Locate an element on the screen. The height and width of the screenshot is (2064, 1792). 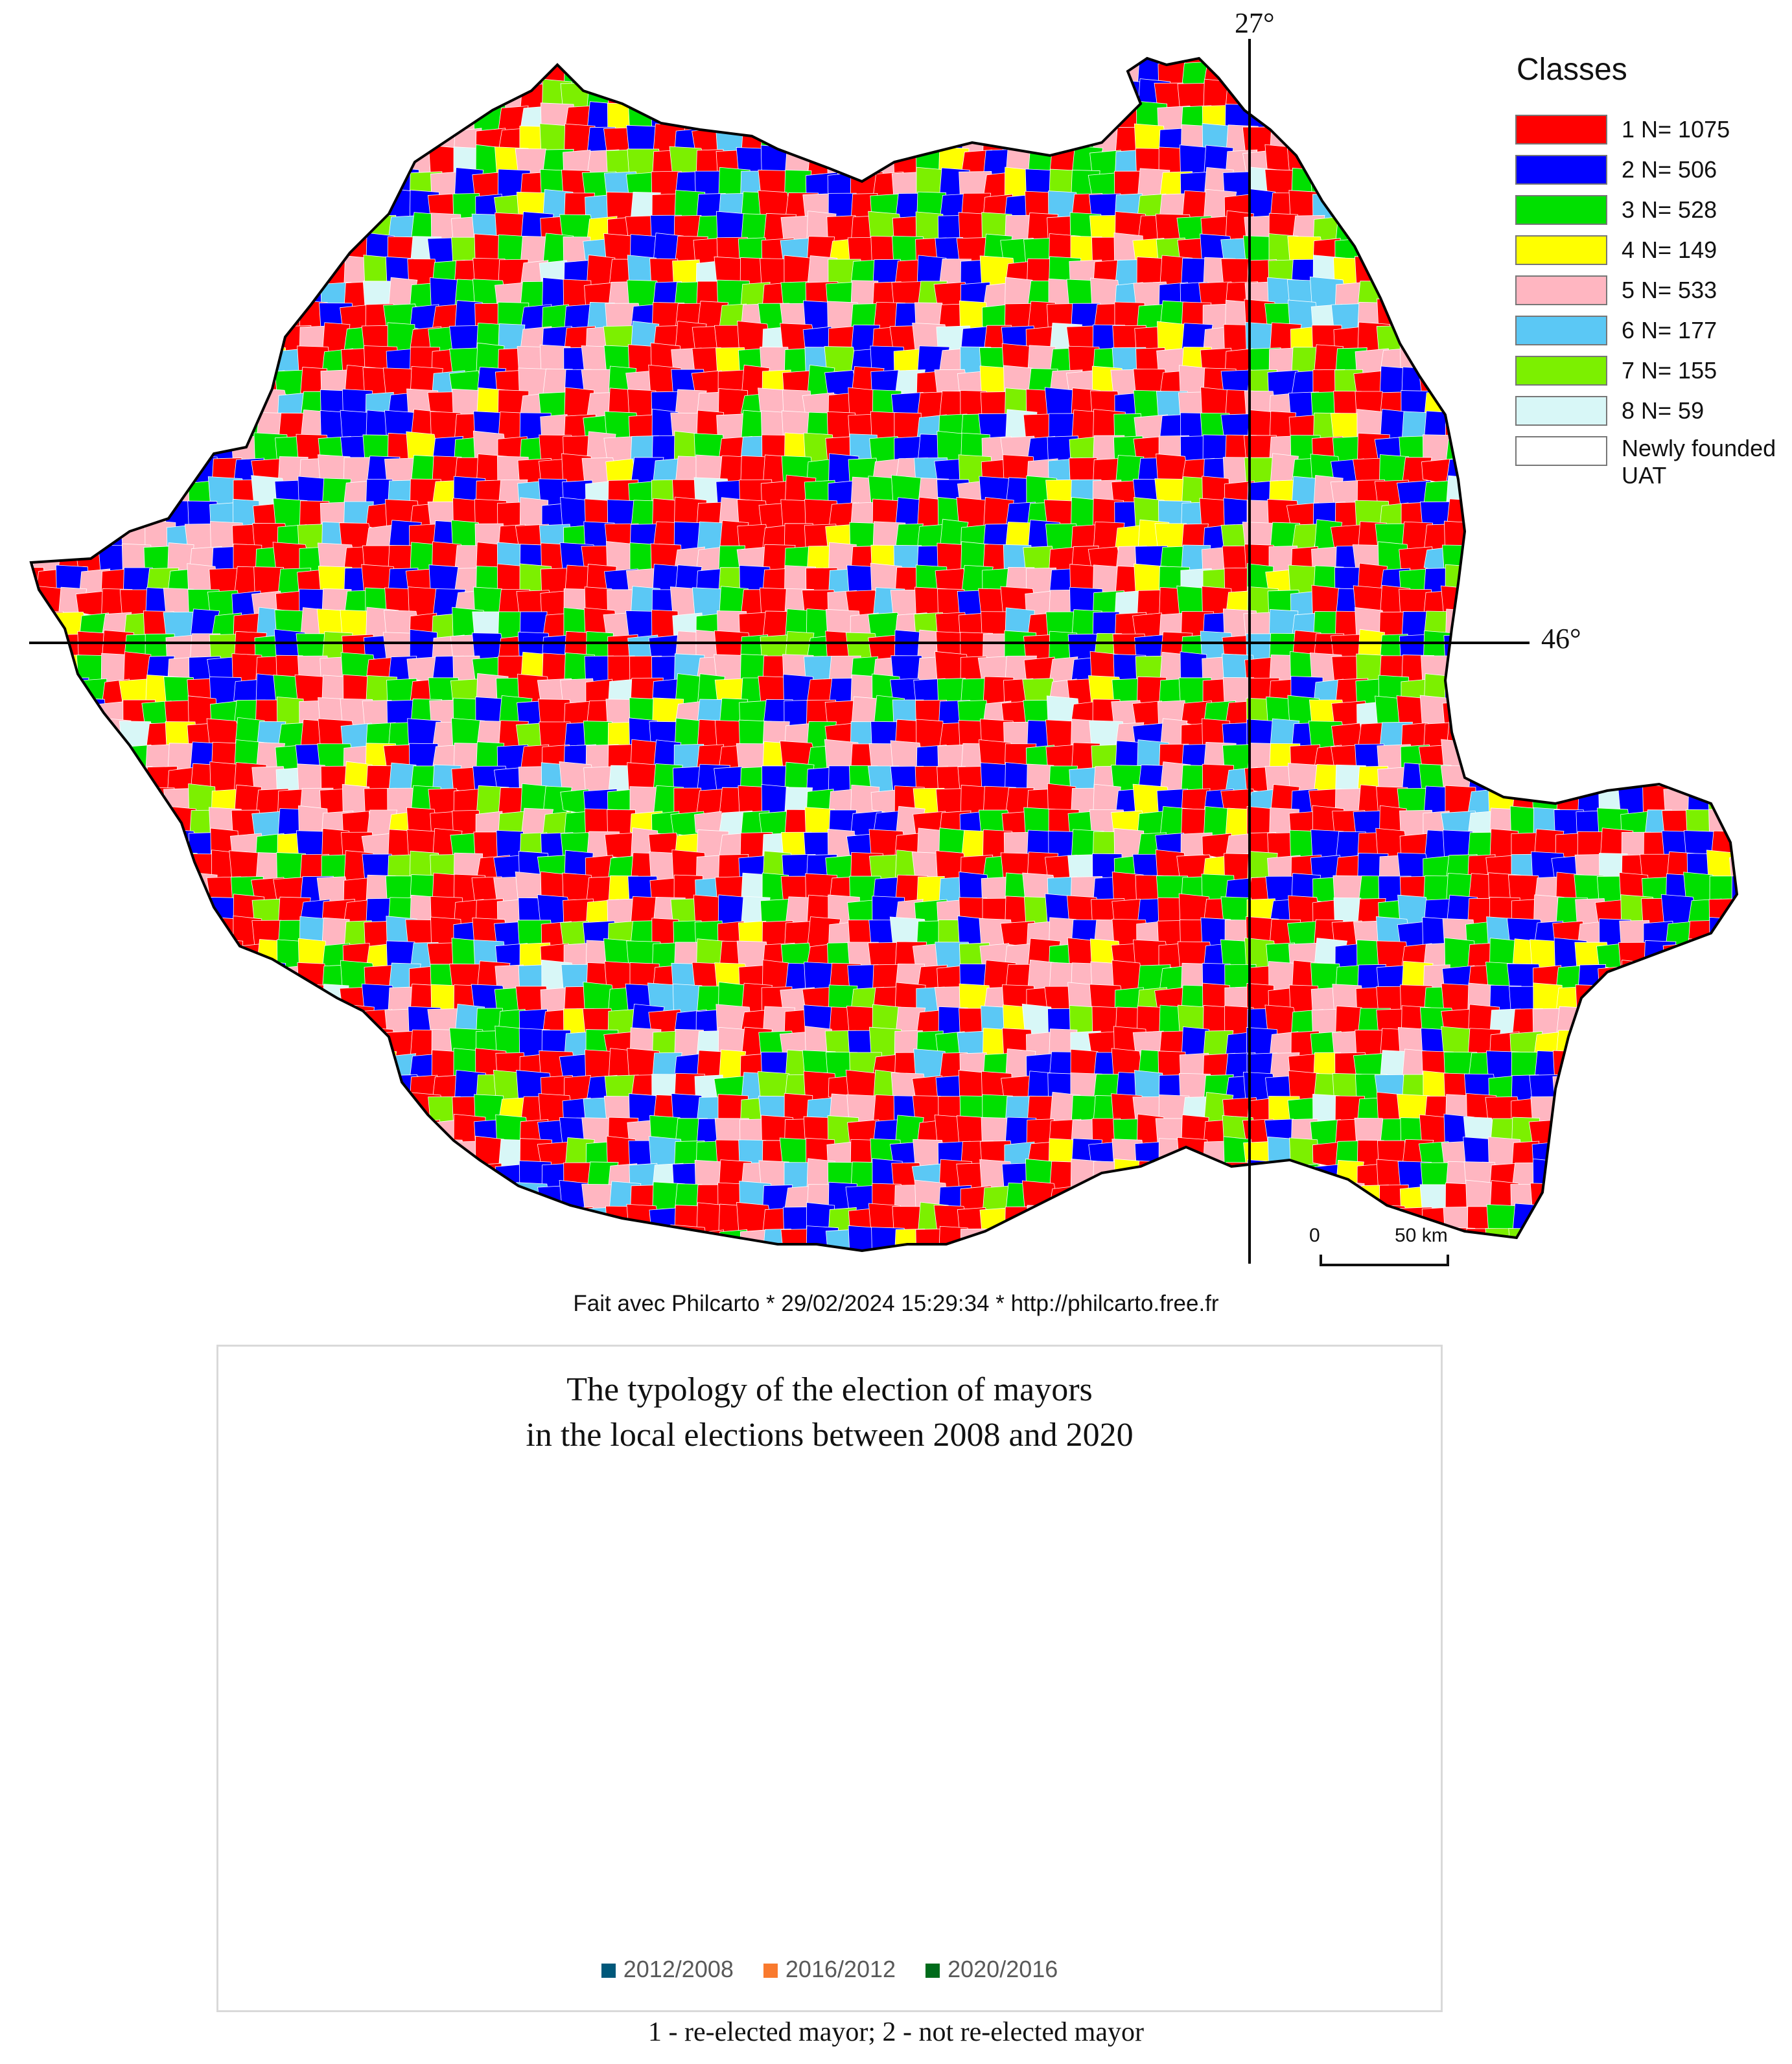
chart-legend-item-2016-2012: 2016/2012 is located at coordinates (829, 1969).